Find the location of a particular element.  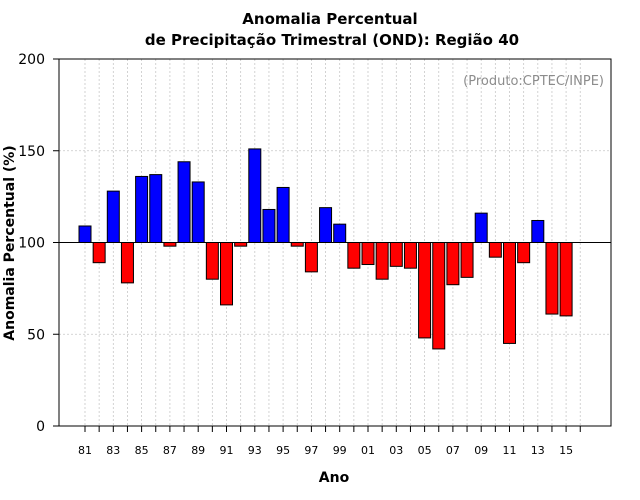

y-axis: 0 50 100 150 200 is located at coordinates (38, 243).